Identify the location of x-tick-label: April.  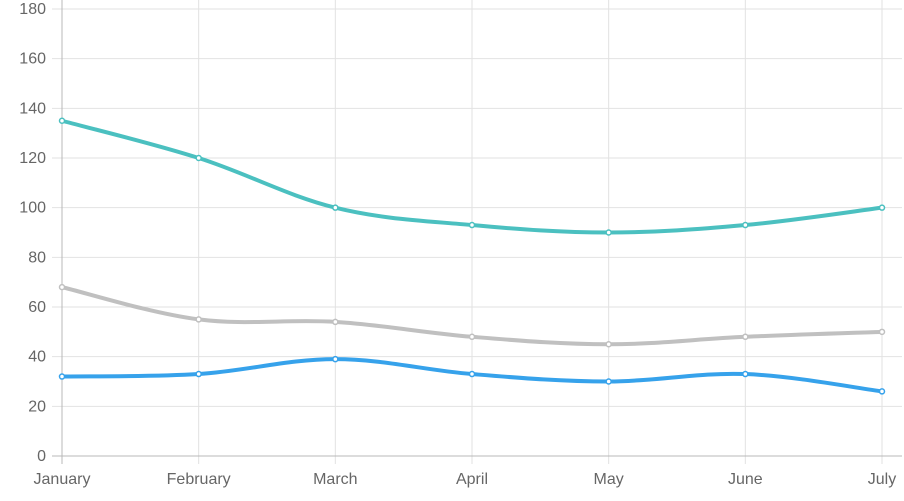
(472, 479).